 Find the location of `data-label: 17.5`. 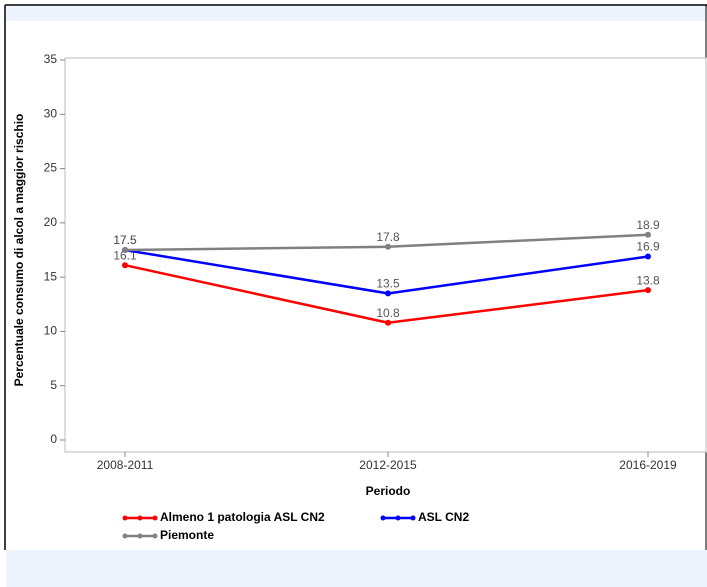

data-label: 17.5 is located at coordinates (125, 240).